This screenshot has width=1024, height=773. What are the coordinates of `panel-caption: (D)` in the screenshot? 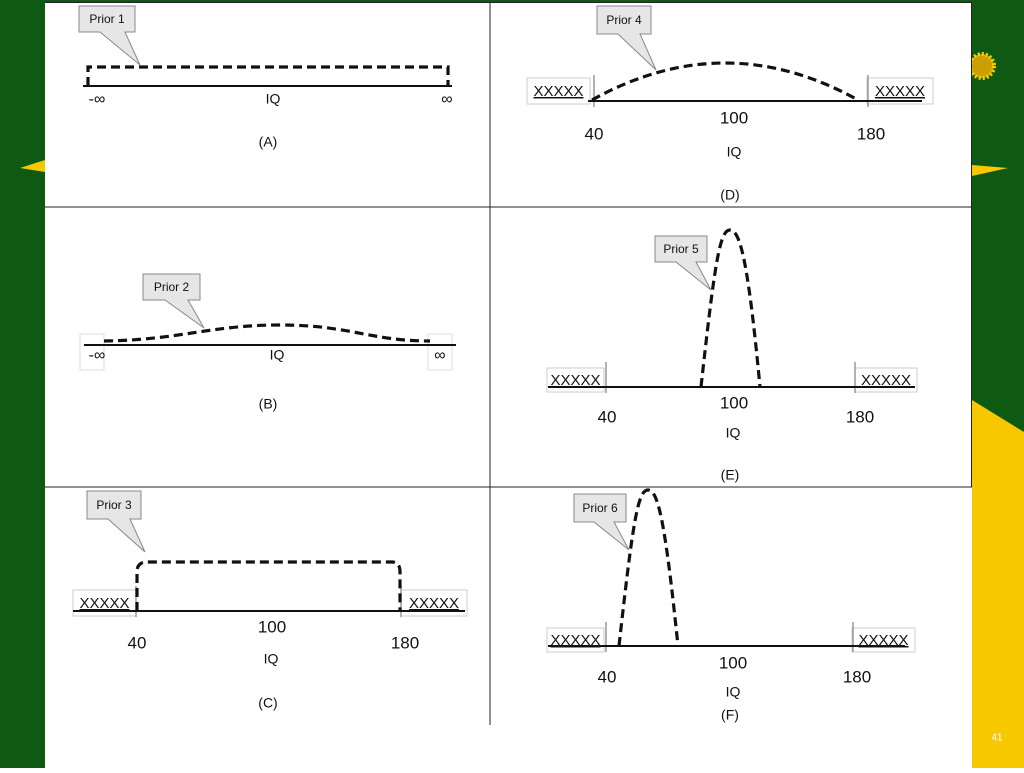 It's located at (729, 195).